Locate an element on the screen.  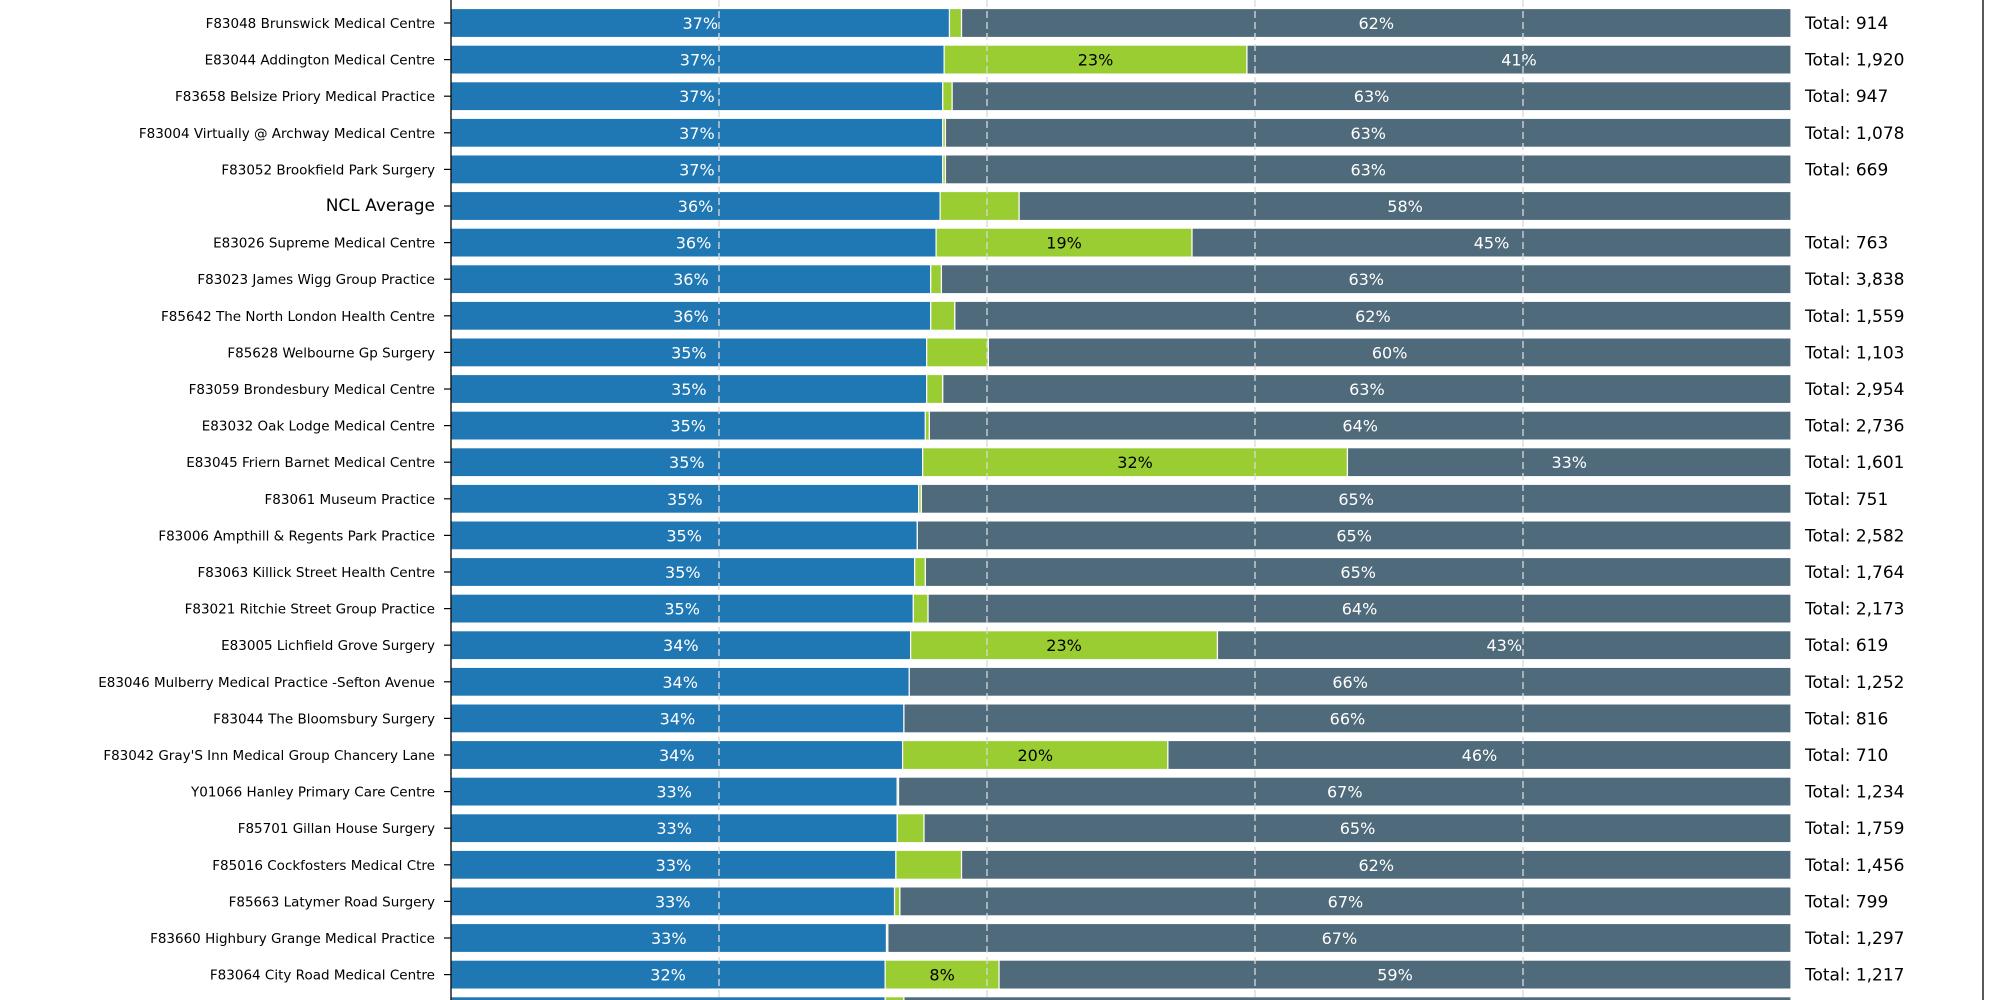
y-tick-label: F85628 Welbourne Gp Surgery is located at coordinates (331, 353).